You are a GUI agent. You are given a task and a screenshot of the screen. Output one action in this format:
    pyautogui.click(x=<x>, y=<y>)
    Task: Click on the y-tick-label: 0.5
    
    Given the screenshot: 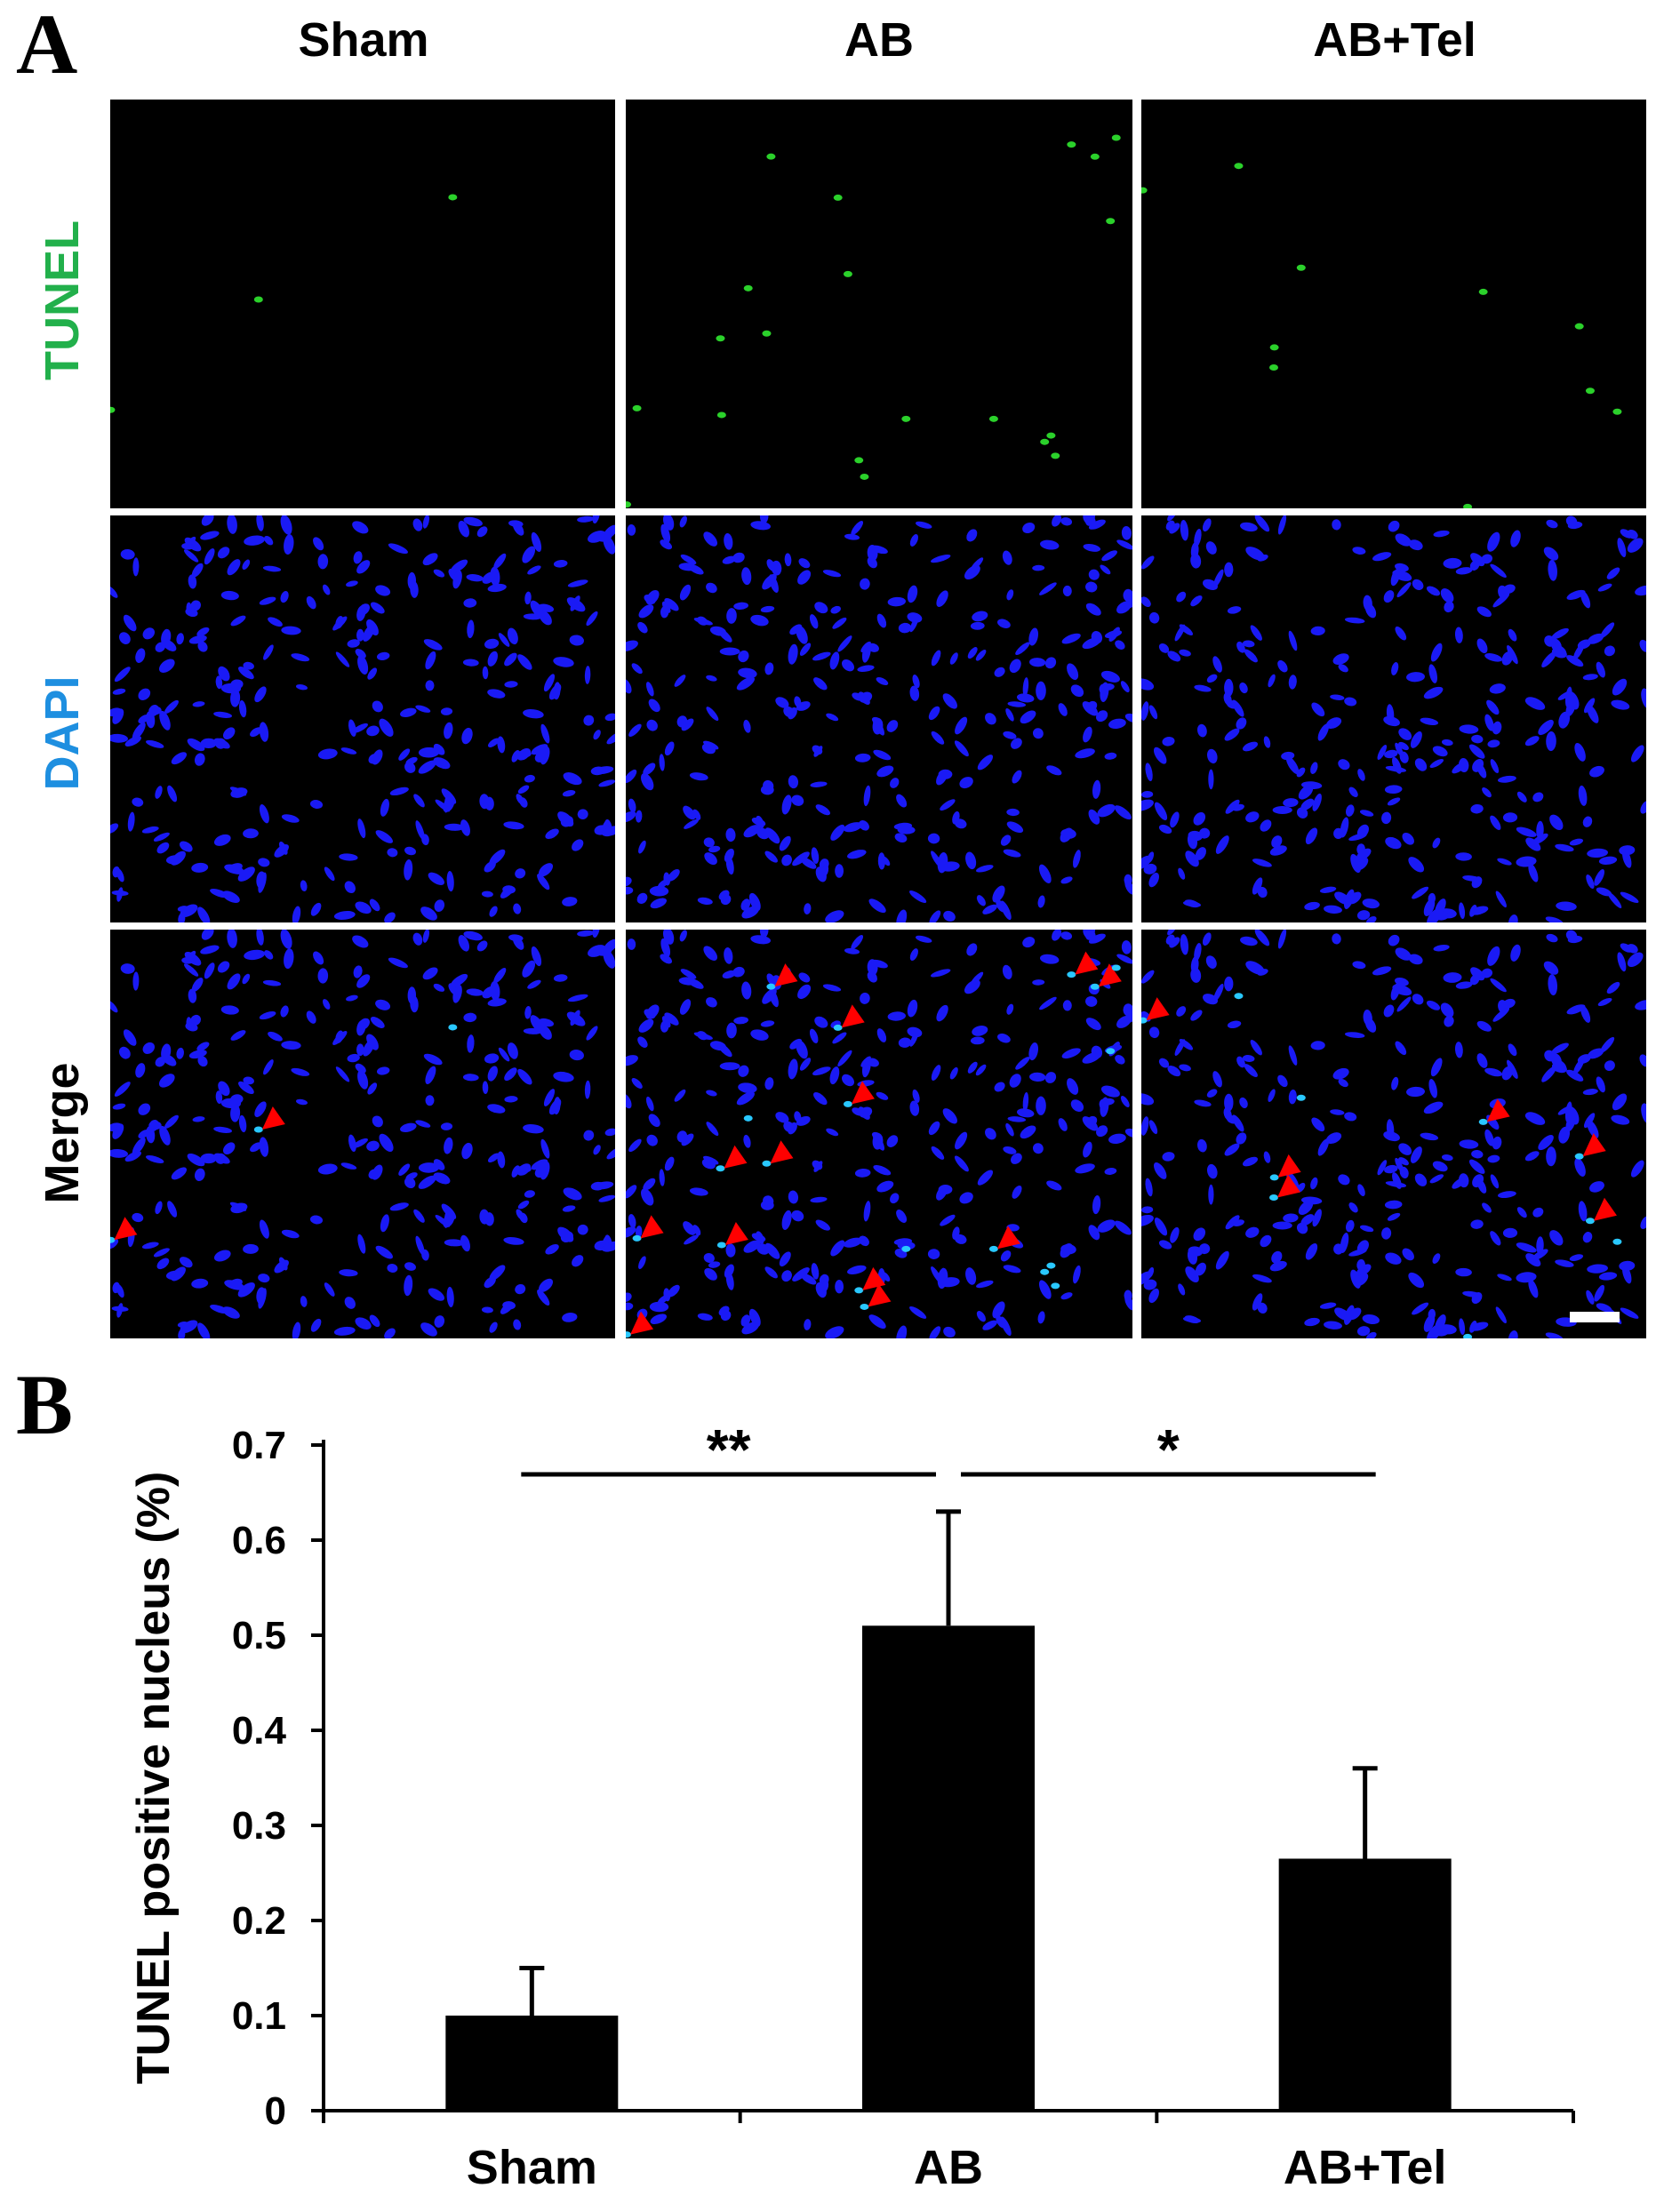 What is the action you would take?
    pyautogui.click(x=259, y=1635)
    